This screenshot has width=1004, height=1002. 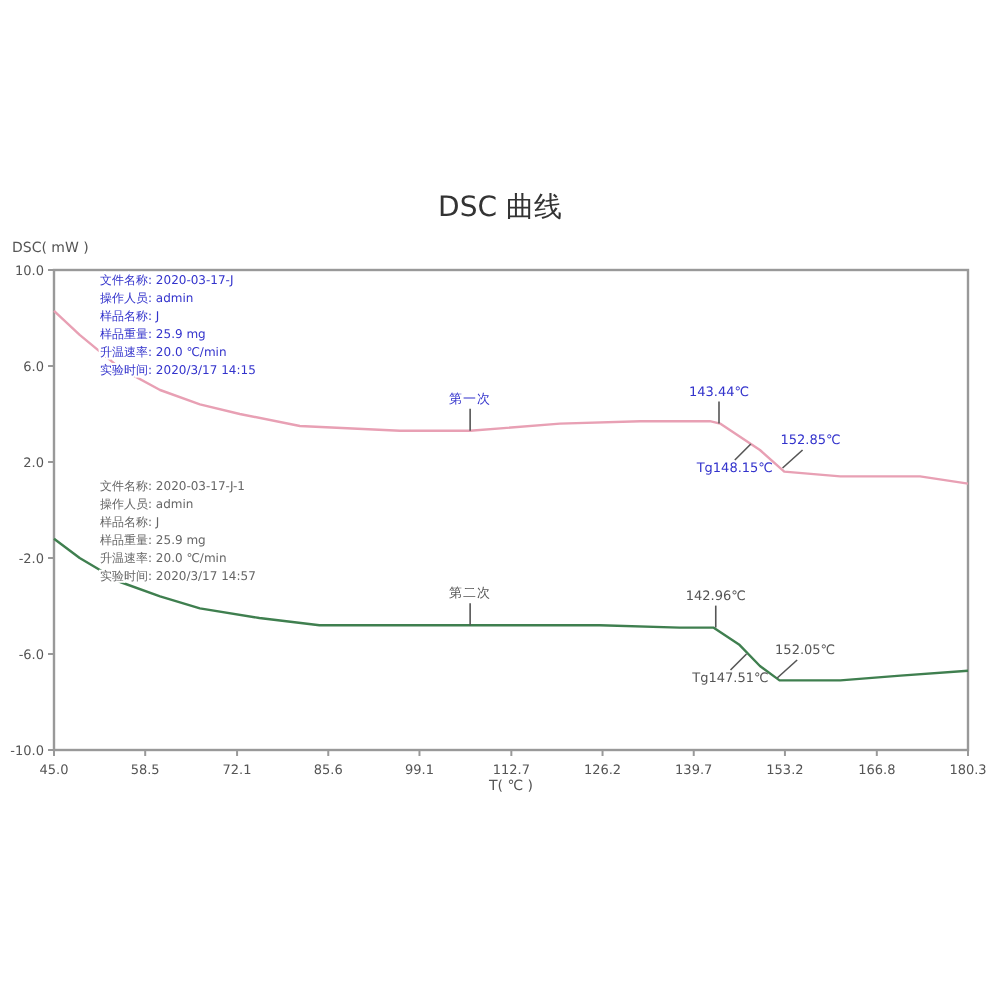 I want to click on line-series, so click(x=511, y=609).